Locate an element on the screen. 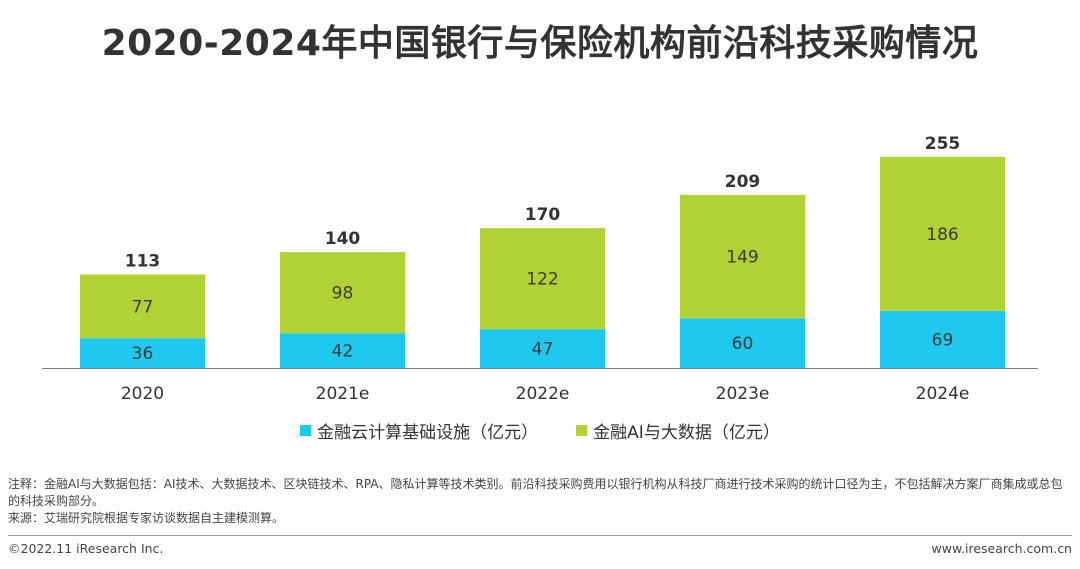  legend-label-cloud: 金融云计算基础设施（亿元） is located at coordinates (428, 433).